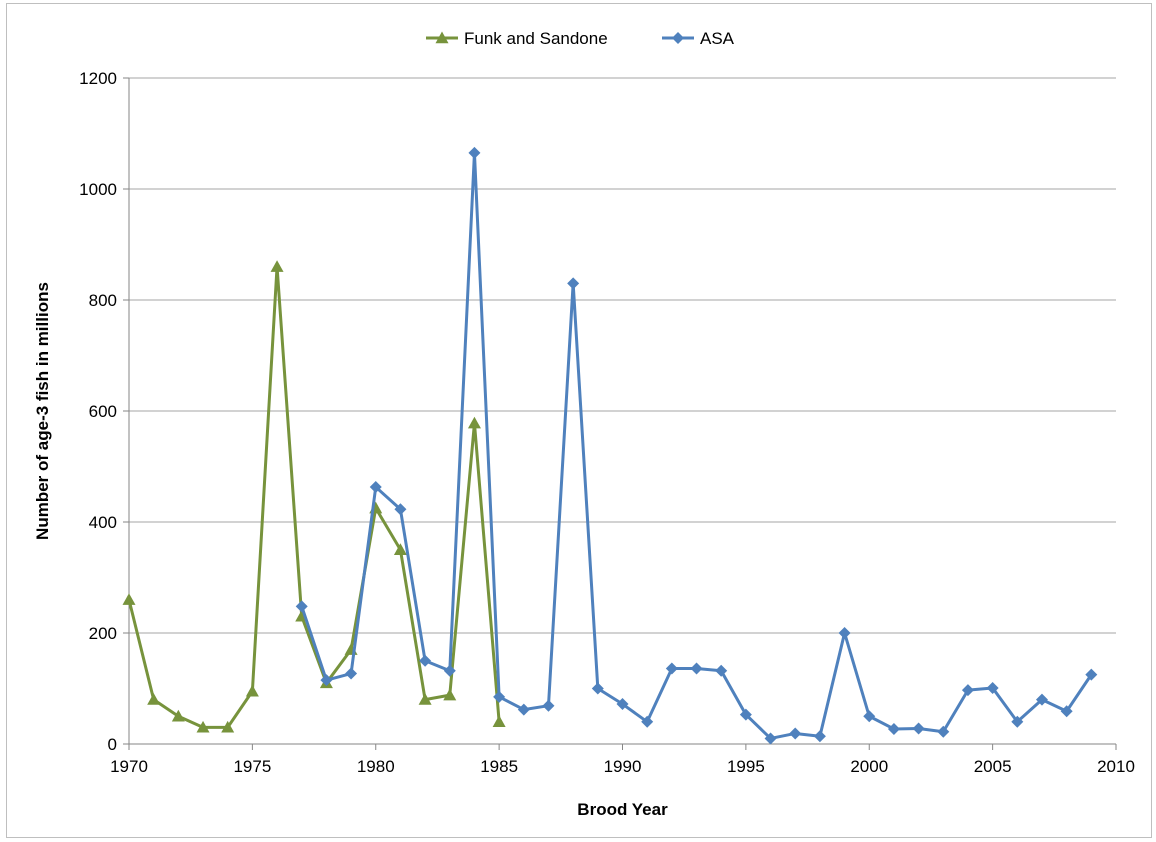  I want to click on y-axis-title: Number of age-3 fish in millions, so click(42, 411).